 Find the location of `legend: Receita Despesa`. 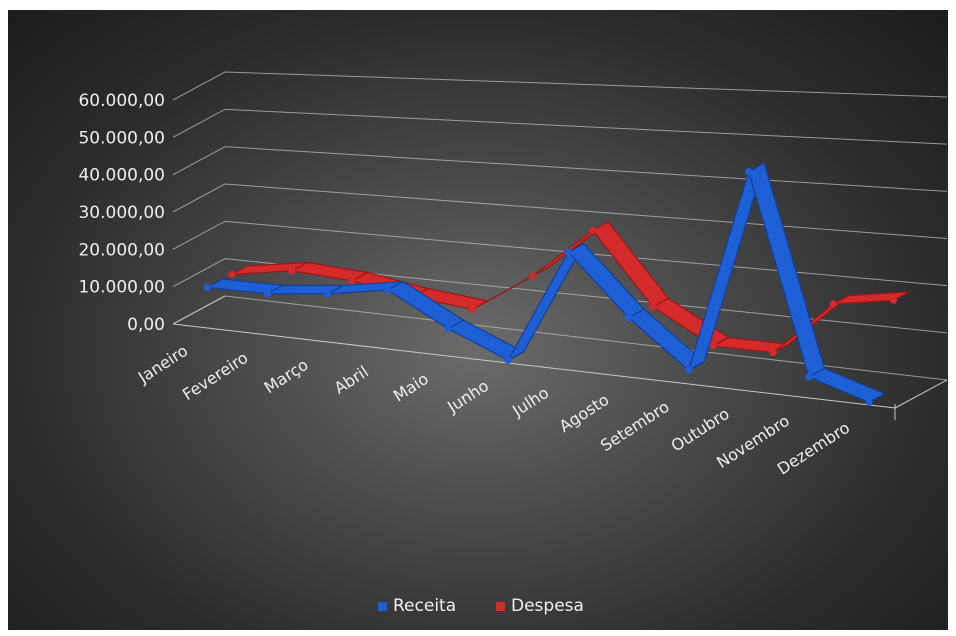

legend: Receita Despesa is located at coordinates (481, 606).